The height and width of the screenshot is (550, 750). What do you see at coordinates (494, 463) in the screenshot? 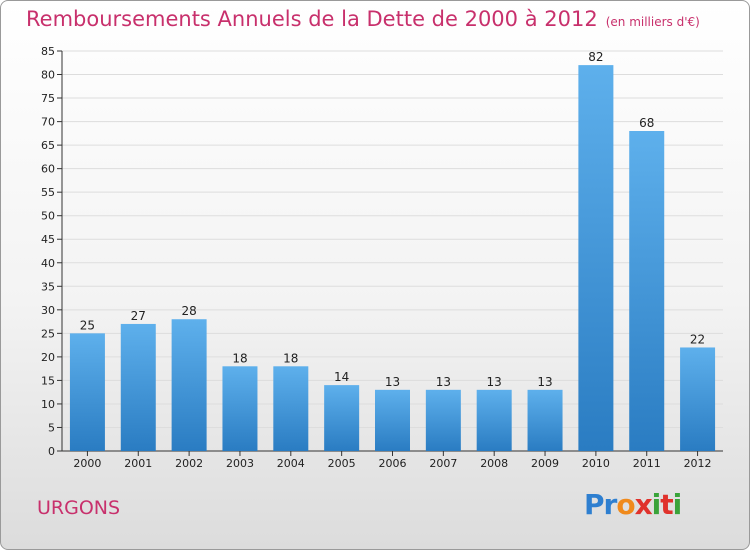
I see `x-tick-label: 2008` at bounding box center [494, 463].